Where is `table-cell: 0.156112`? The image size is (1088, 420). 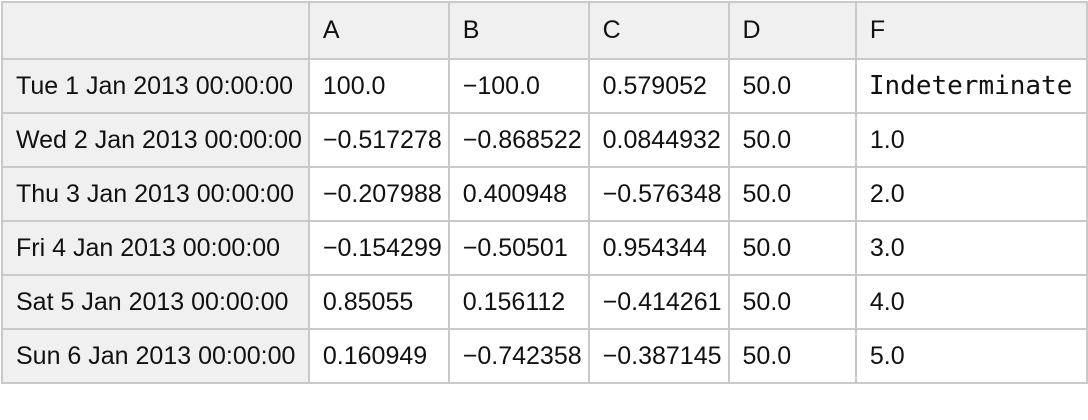
table-cell: 0.156112 is located at coordinates (518, 302).